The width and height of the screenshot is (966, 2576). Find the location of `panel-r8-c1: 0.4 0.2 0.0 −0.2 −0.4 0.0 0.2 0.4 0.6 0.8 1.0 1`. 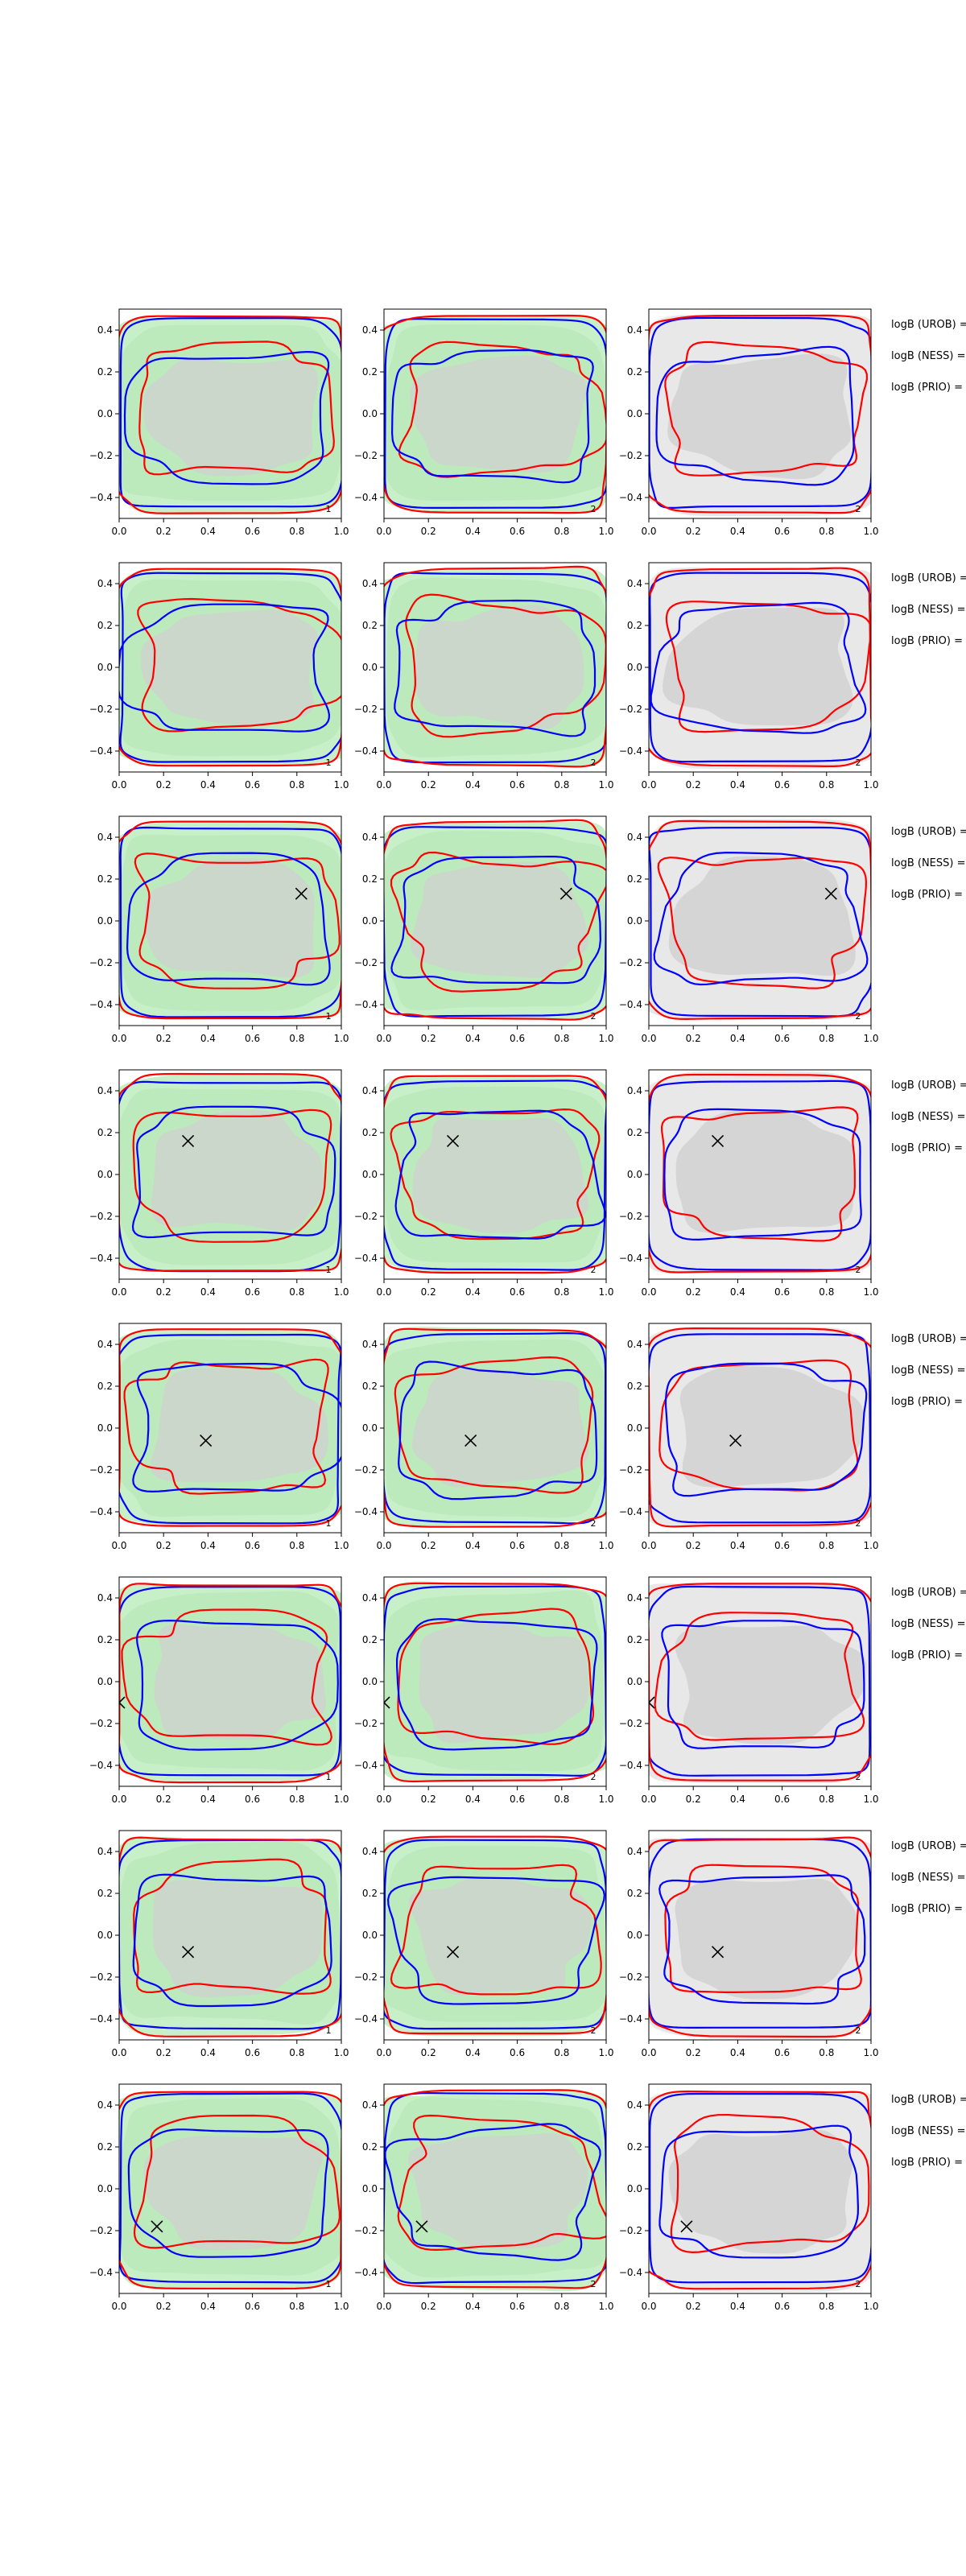

panel-r8-c1: 0.4 0.2 0.0 −0.2 −0.4 0.0 0.2 0.4 0.6 0.8 1.0 1 is located at coordinates (219, 2197).